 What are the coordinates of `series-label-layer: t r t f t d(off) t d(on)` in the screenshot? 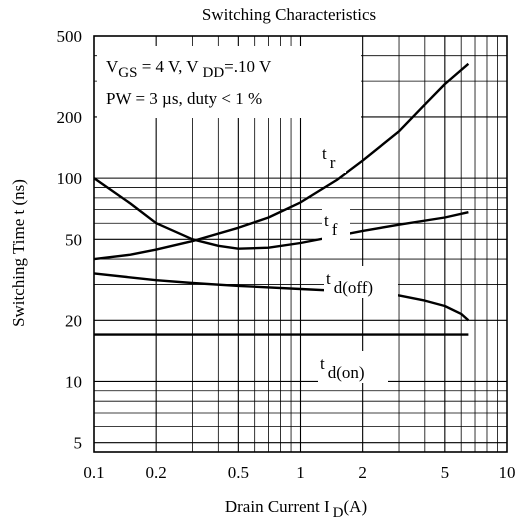 It's located at (358, 262).